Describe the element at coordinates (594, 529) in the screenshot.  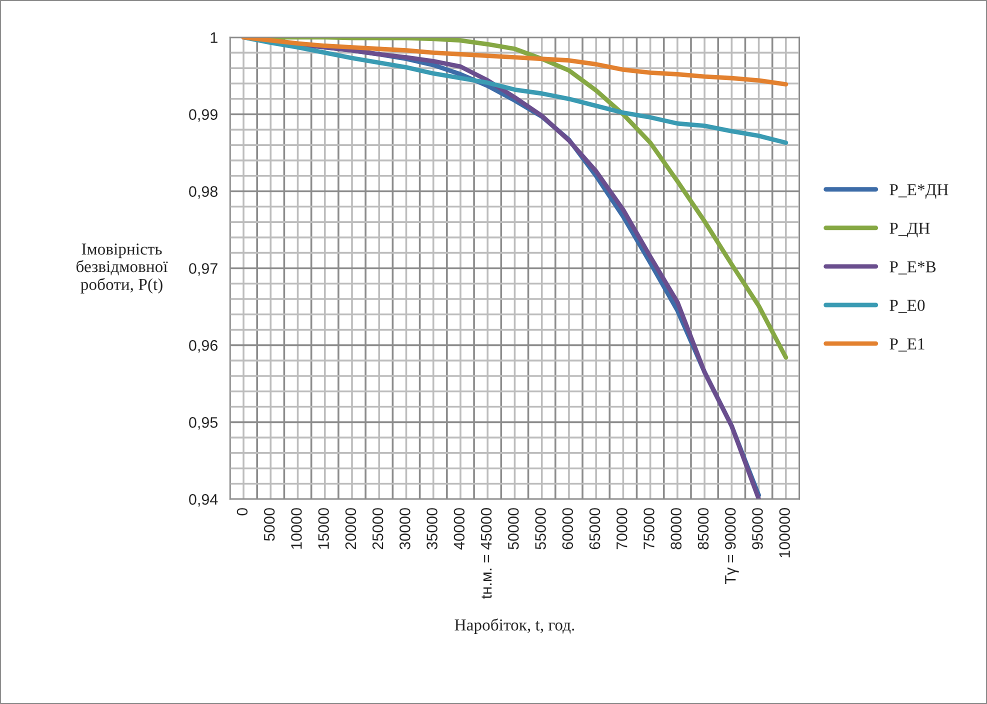
I see `x-tick-label: 65000` at that location.